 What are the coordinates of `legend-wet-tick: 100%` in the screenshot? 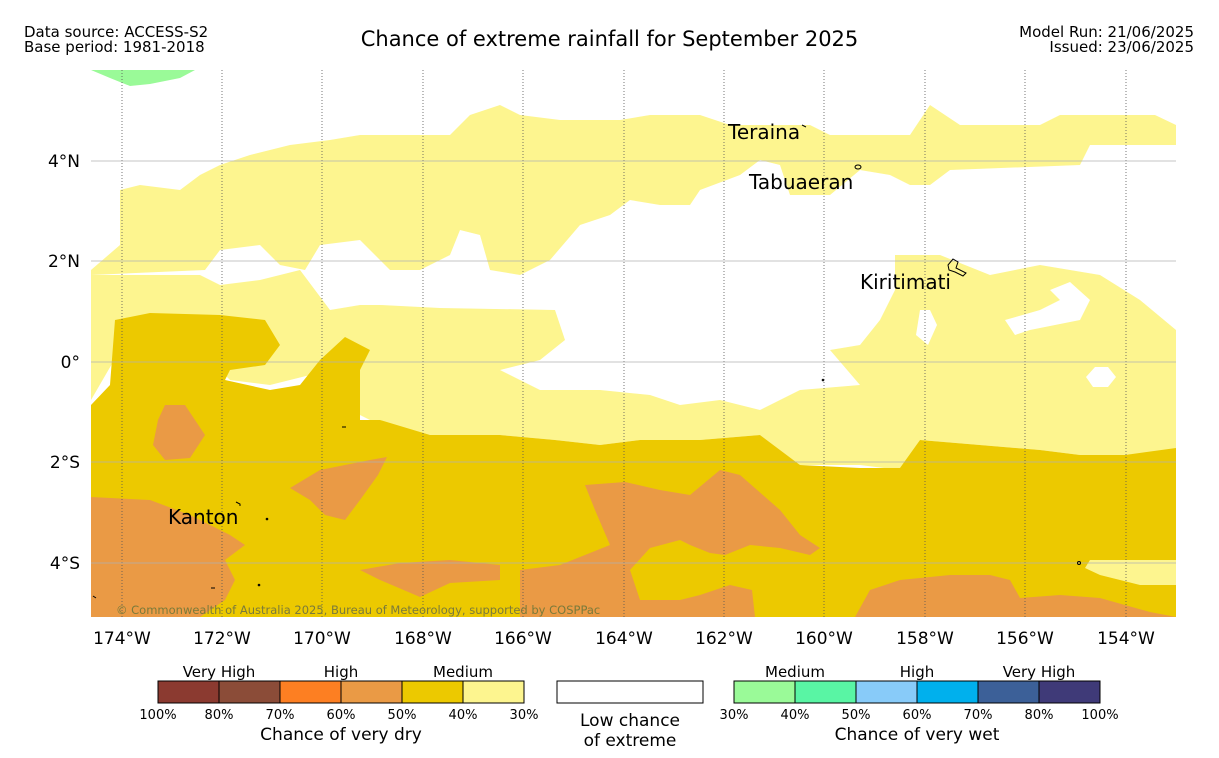 It's located at (1099, 715).